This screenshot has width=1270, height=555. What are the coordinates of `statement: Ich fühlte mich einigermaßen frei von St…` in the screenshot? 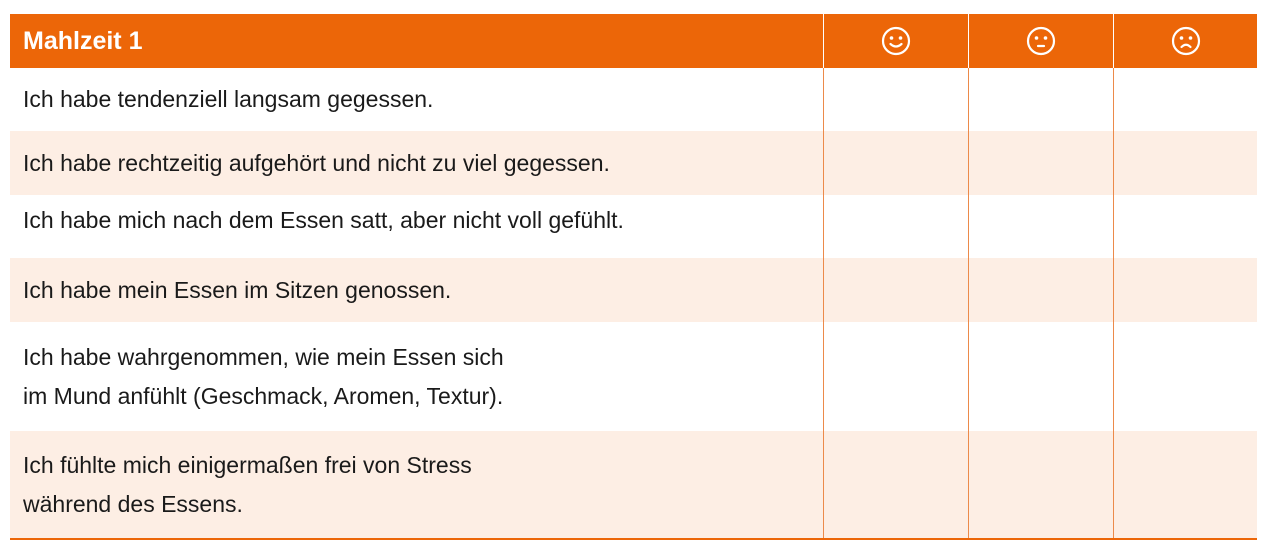 It's located at (416, 484).